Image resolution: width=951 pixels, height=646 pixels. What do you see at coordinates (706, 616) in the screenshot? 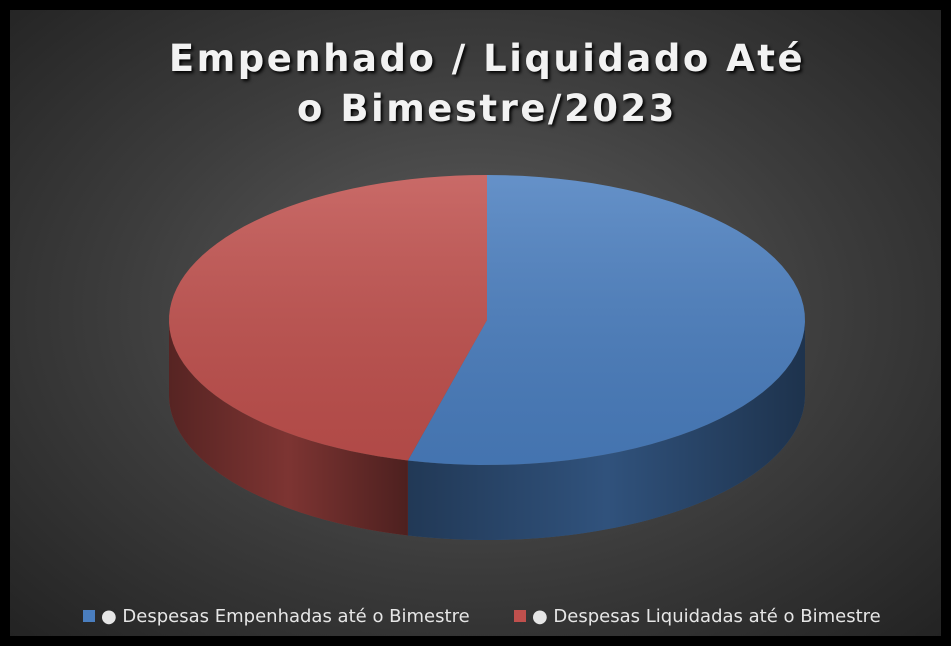
I see `legend-label: ● Despesas Liquidadas até o Bimestre` at bounding box center [706, 616].